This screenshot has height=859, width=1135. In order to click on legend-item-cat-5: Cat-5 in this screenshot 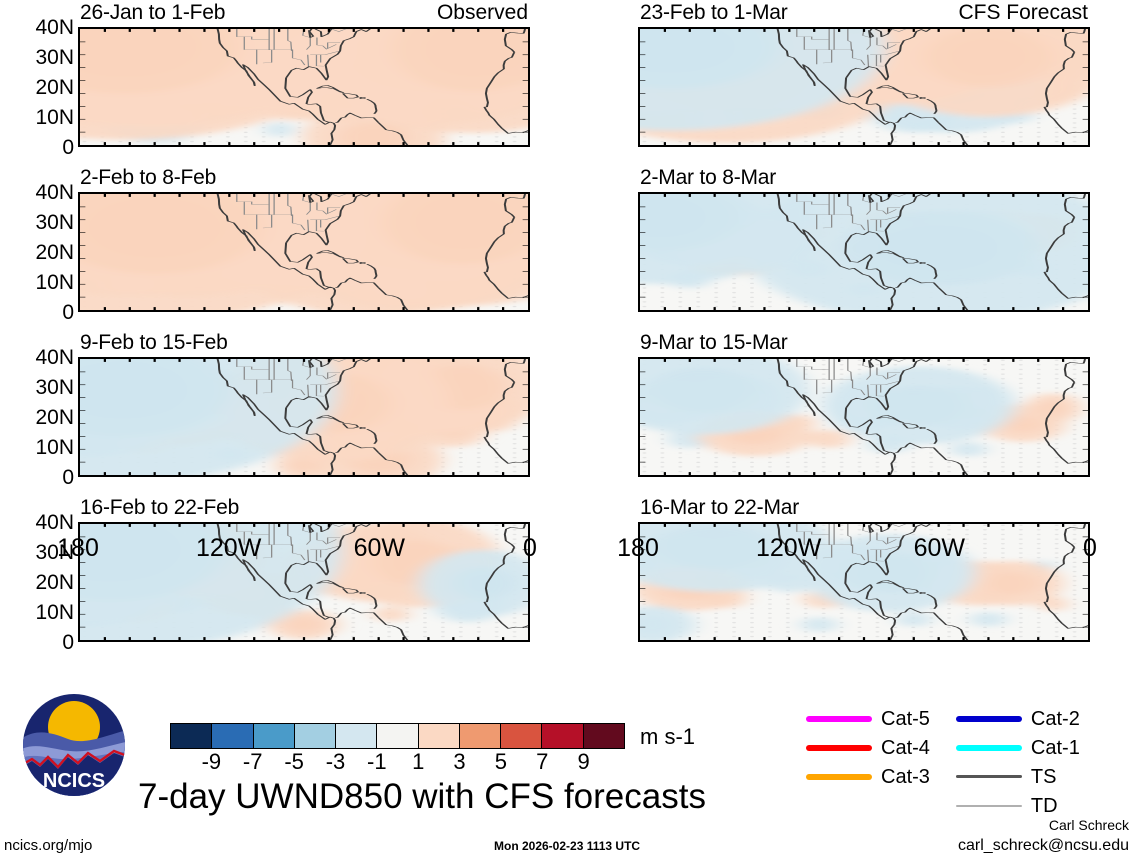, I will do `click(868, 718)`.